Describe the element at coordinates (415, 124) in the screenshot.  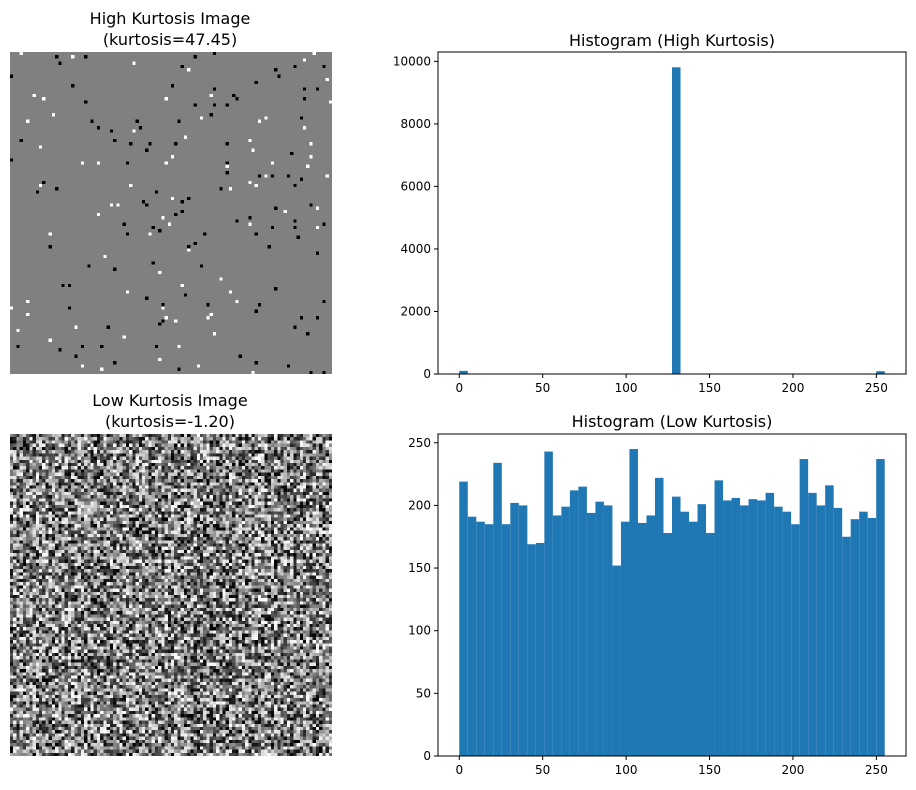
I see `y-tick-label: 8000` at that location.